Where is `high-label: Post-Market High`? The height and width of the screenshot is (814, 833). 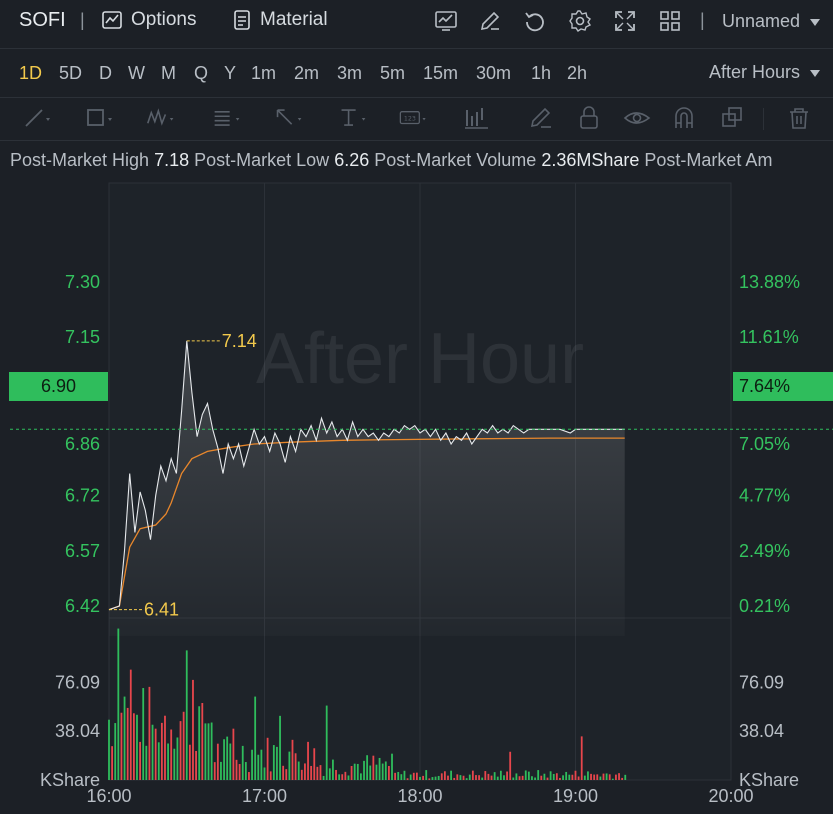
high-label: Post-Market High is located at coordinates (80, 160).